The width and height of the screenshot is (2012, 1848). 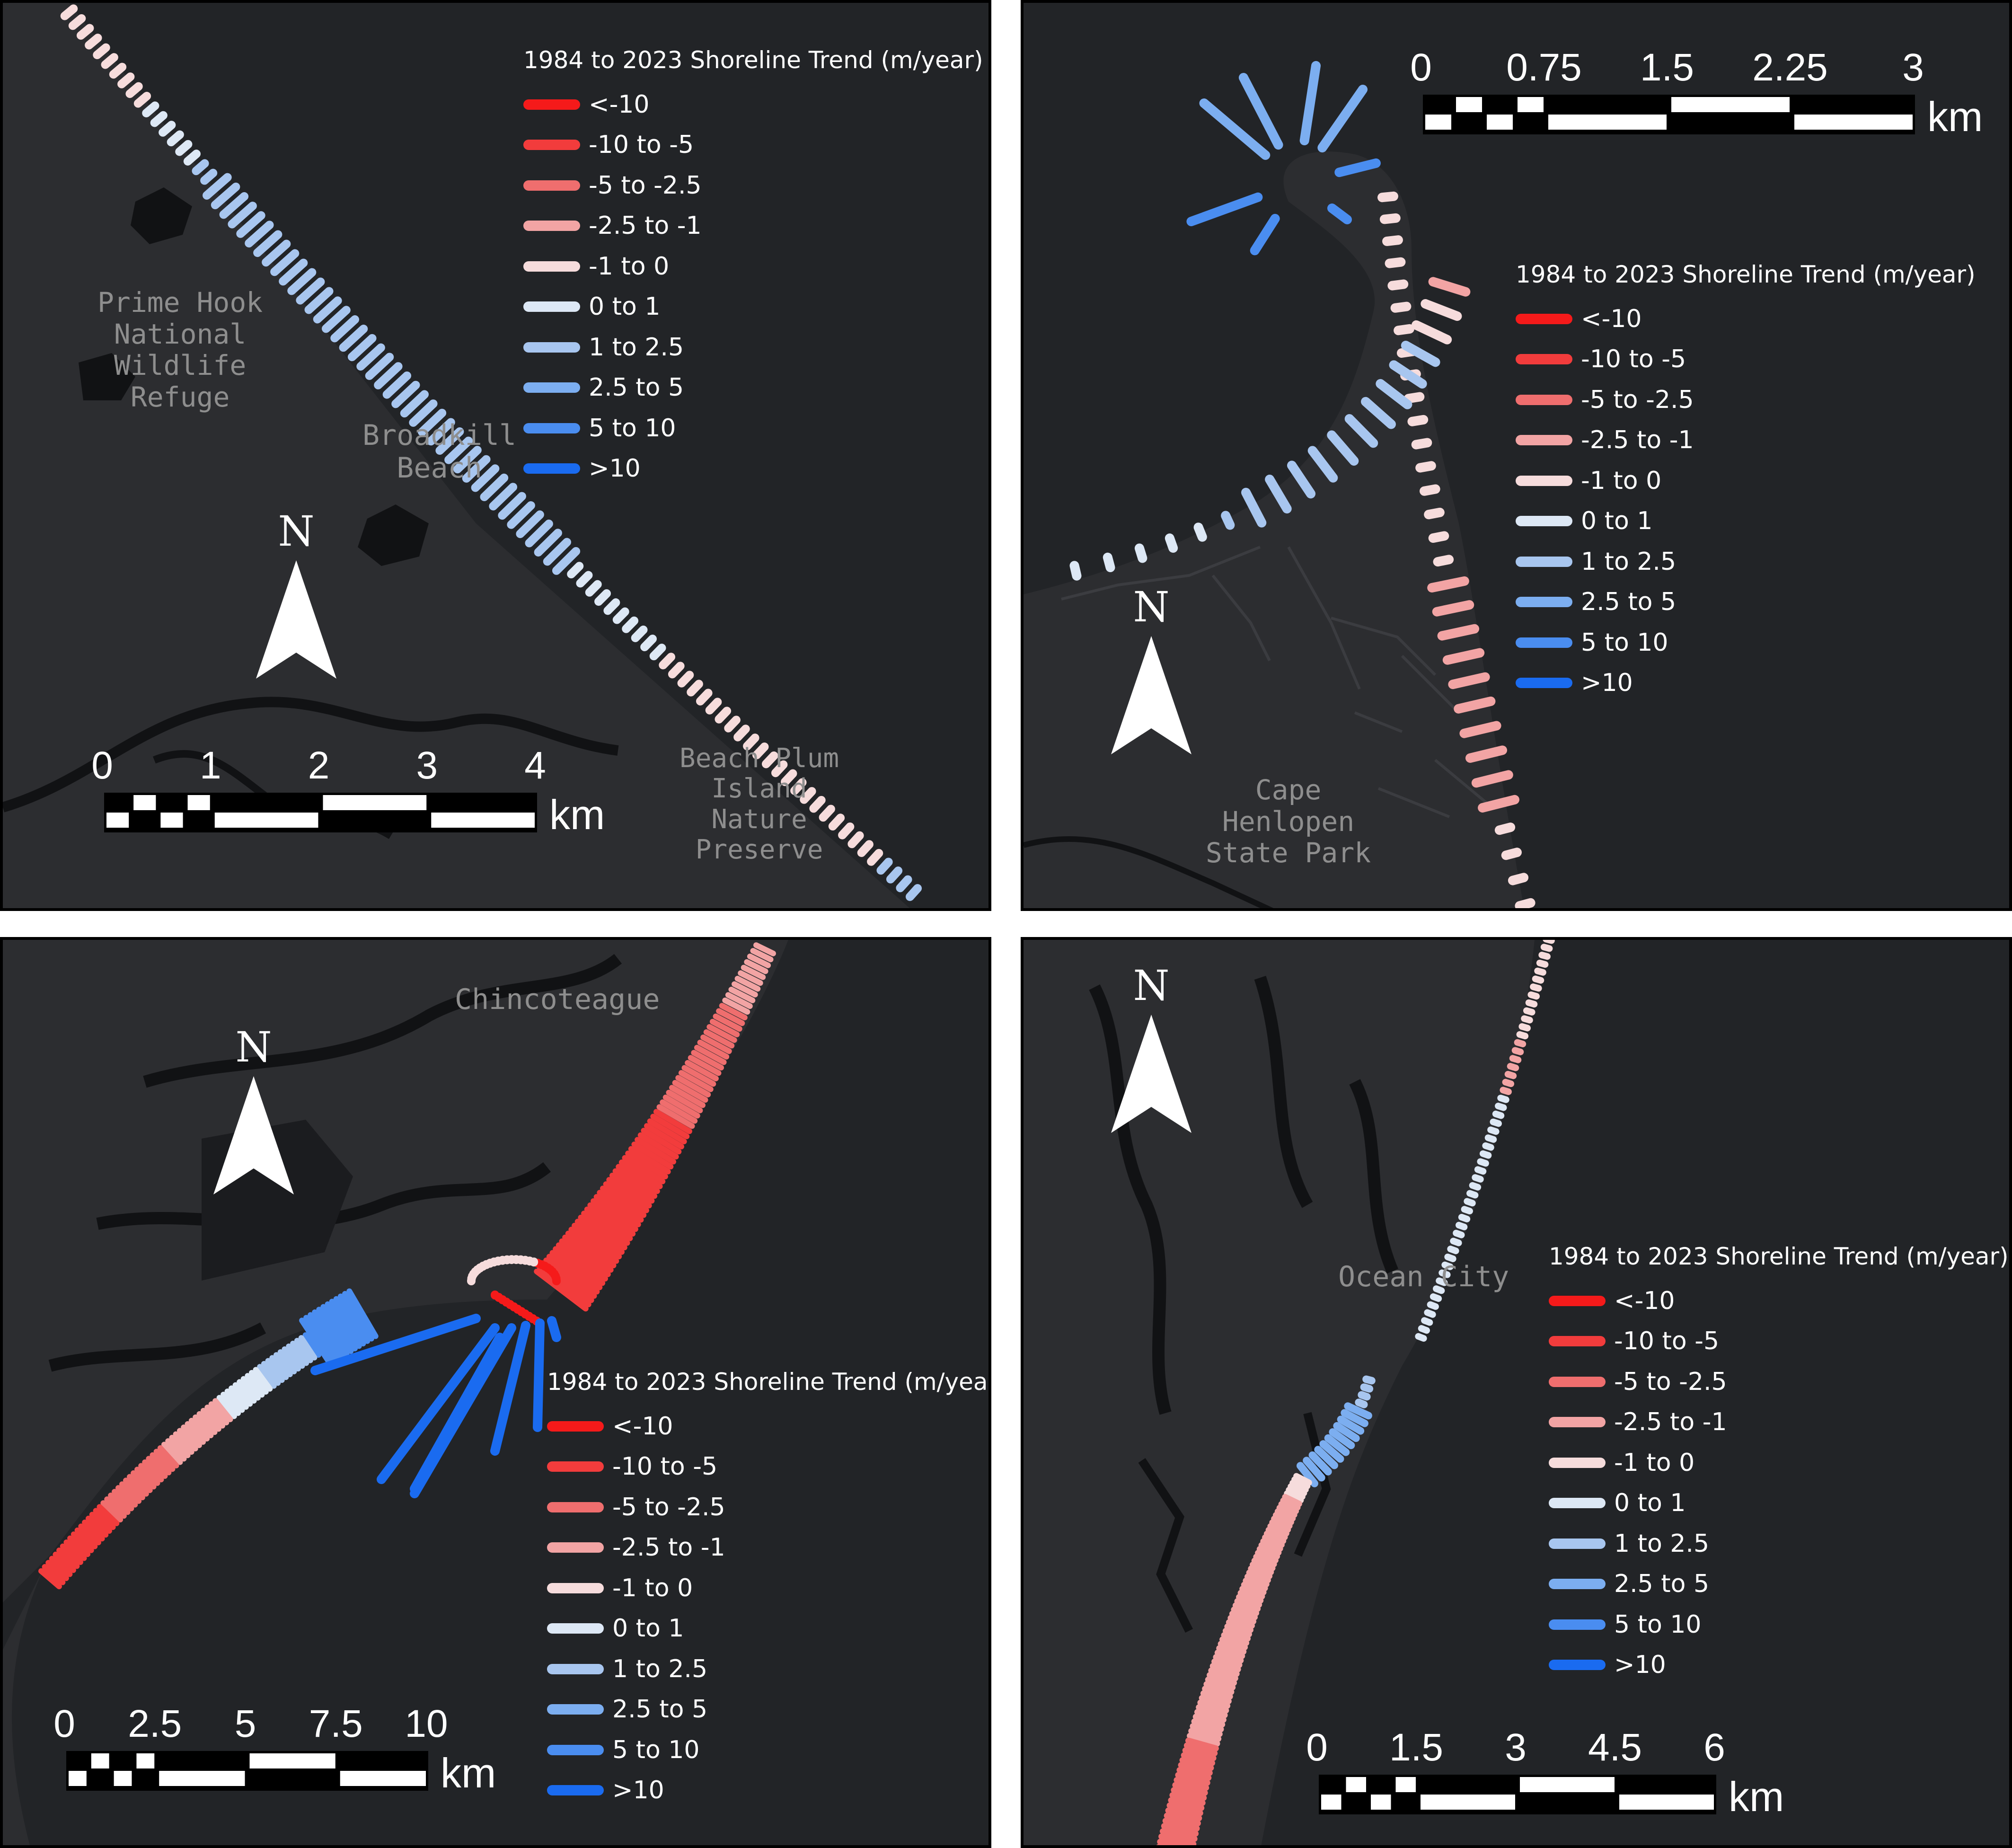 What do you see at coordinates (1629, 561) in the screenshot?
I see `legend-label: 1 to 2.5` at bounding box center [1629, 561].